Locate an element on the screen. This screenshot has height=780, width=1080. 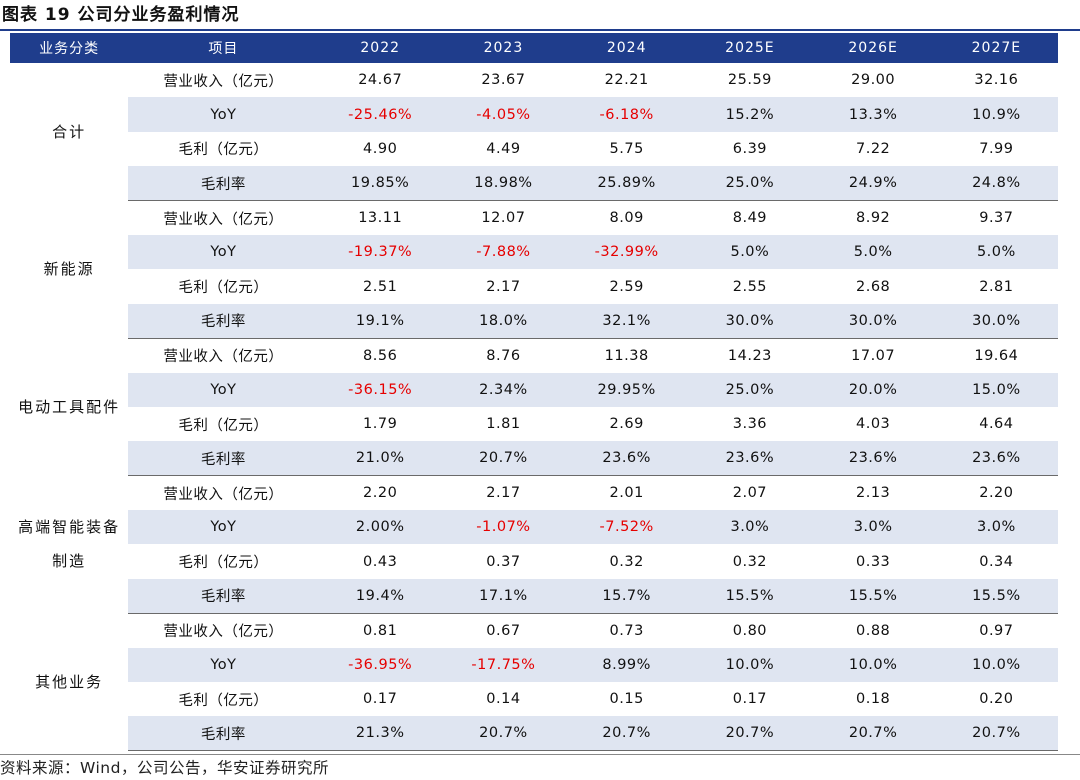
value-cell: 3.0% is located at coordinates (996, 527).